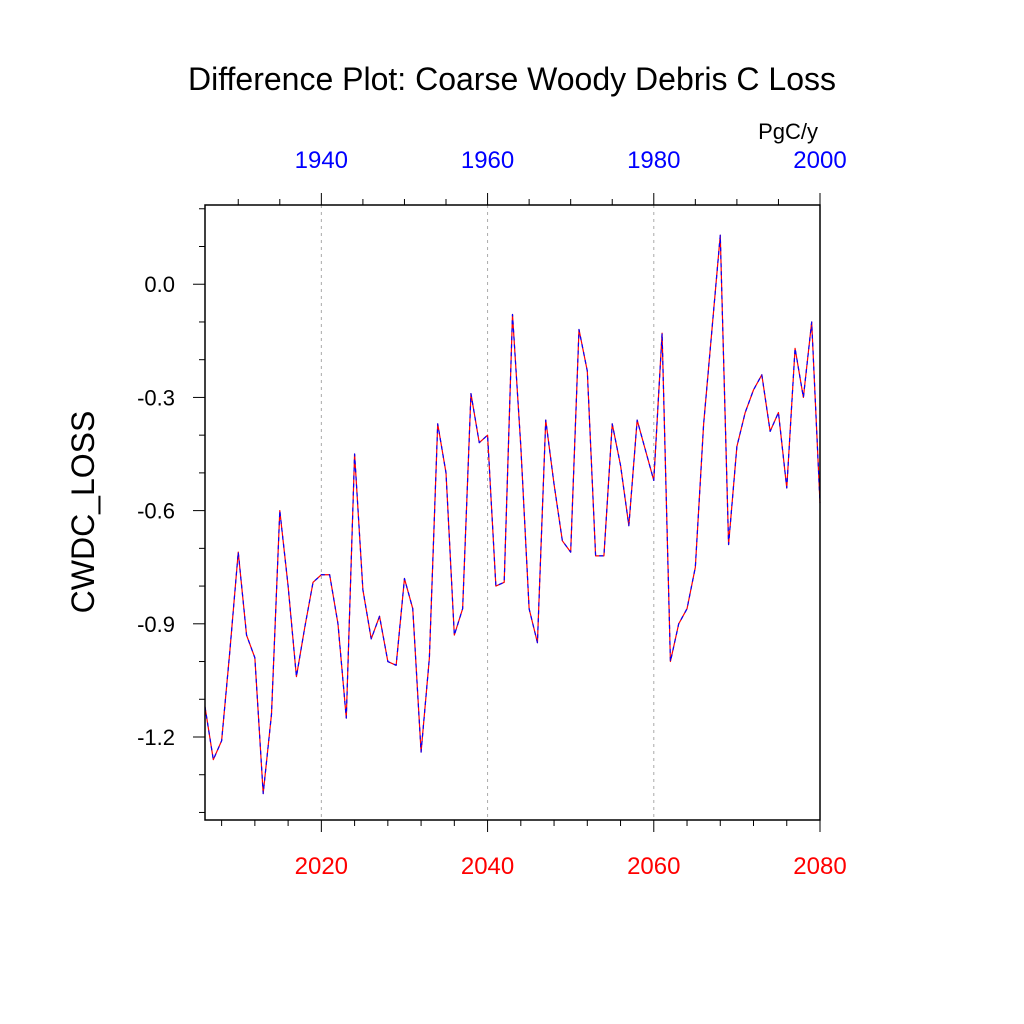 The width and height of the screenshot is (1024, 1024). Describe the element at coordinates (156, 737) in the screenshot. I see `y-tick-label: -1.2` at that location.